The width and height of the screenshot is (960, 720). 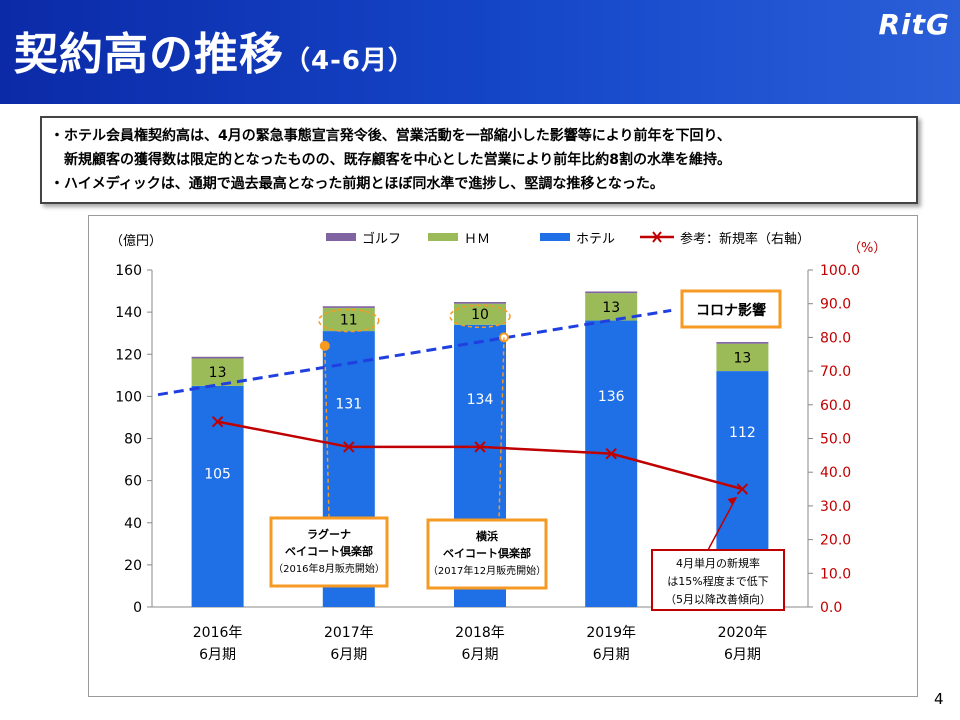 I want to click on page-title-sub: （4-6月）, so click(x=349, y=61).